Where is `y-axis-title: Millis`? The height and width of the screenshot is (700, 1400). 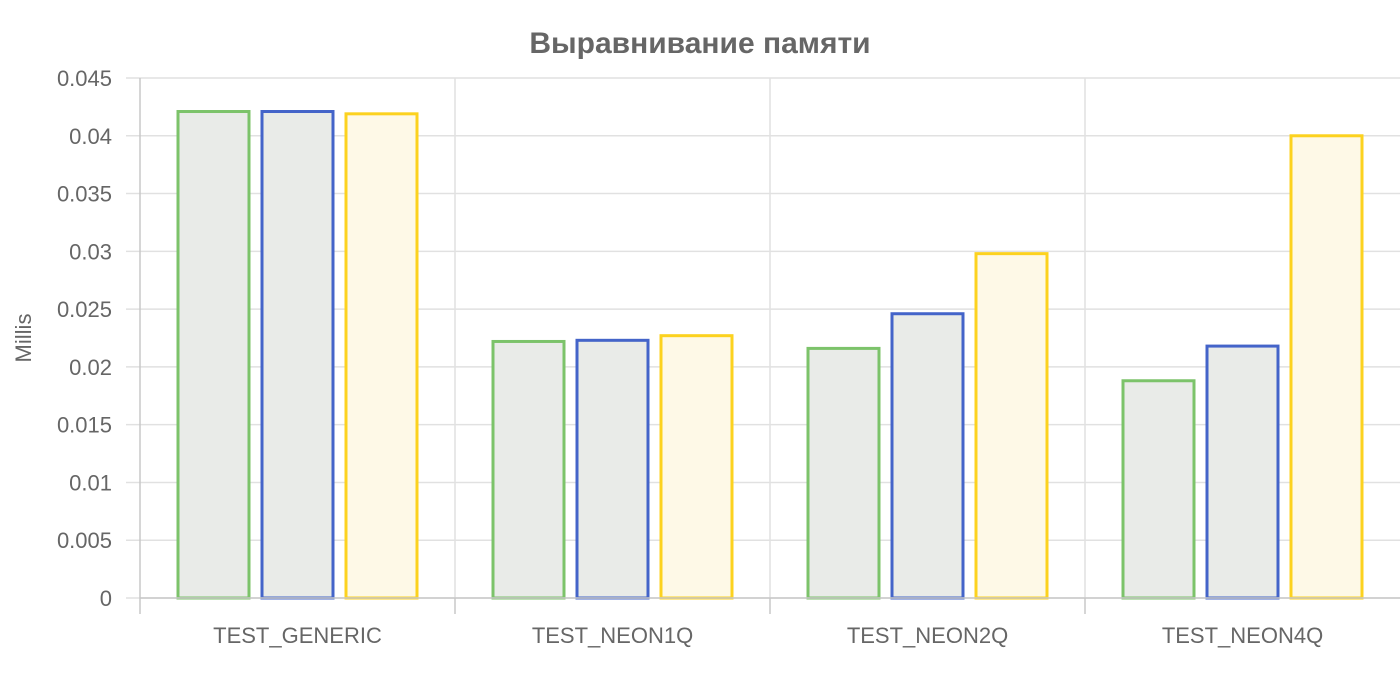 y-axis-title: Millis is located at coordinates (23, 338).